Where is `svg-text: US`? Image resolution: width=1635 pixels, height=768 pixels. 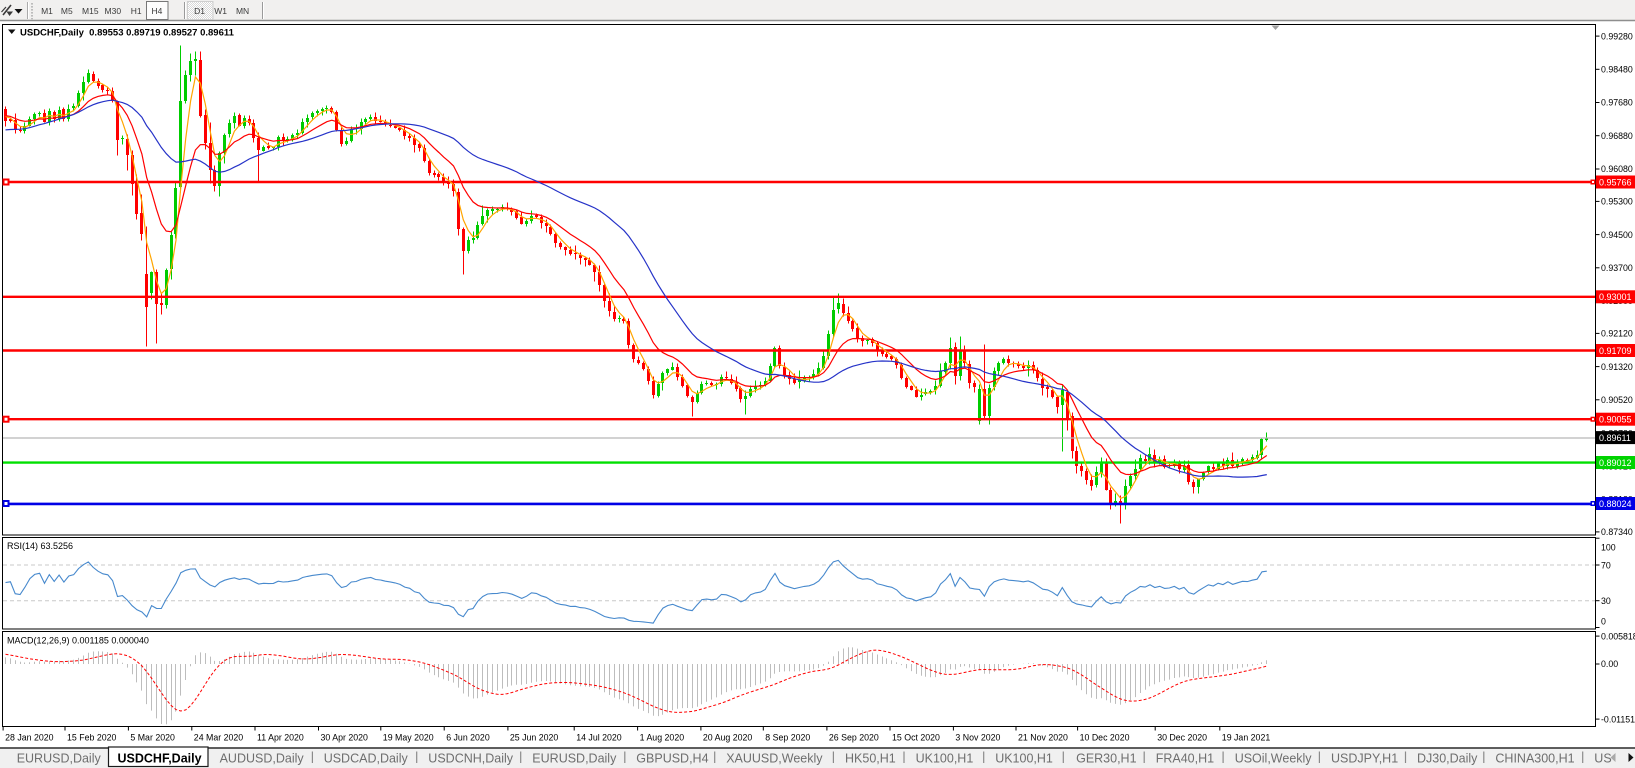 svg-text: US is located at coordinates (1602, 759).